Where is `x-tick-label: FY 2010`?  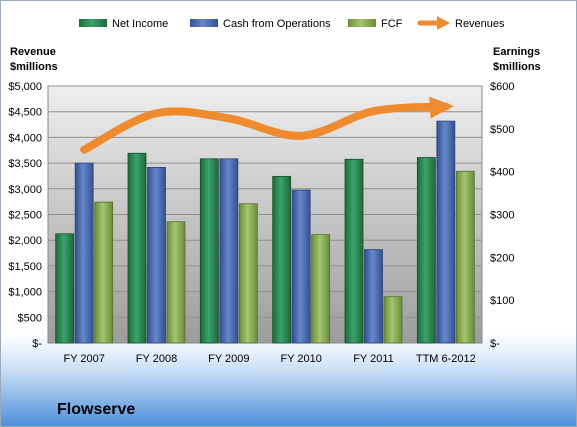
x-tick-label: FY 2010 is located at coordinates (300, 359).